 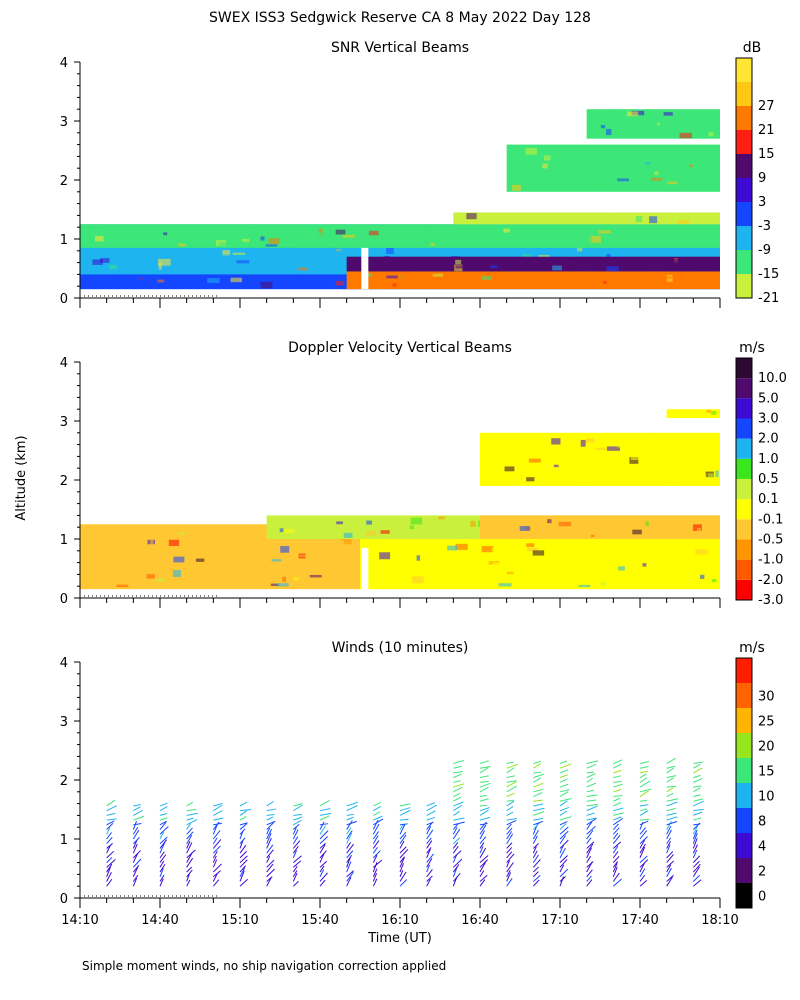 What do you see at coordinates (757, 173) in the screenshot?
I see `colorbar: -21 -15 -9 -3 3 9 15 21 27 dB` at bounding box center [757, 173].